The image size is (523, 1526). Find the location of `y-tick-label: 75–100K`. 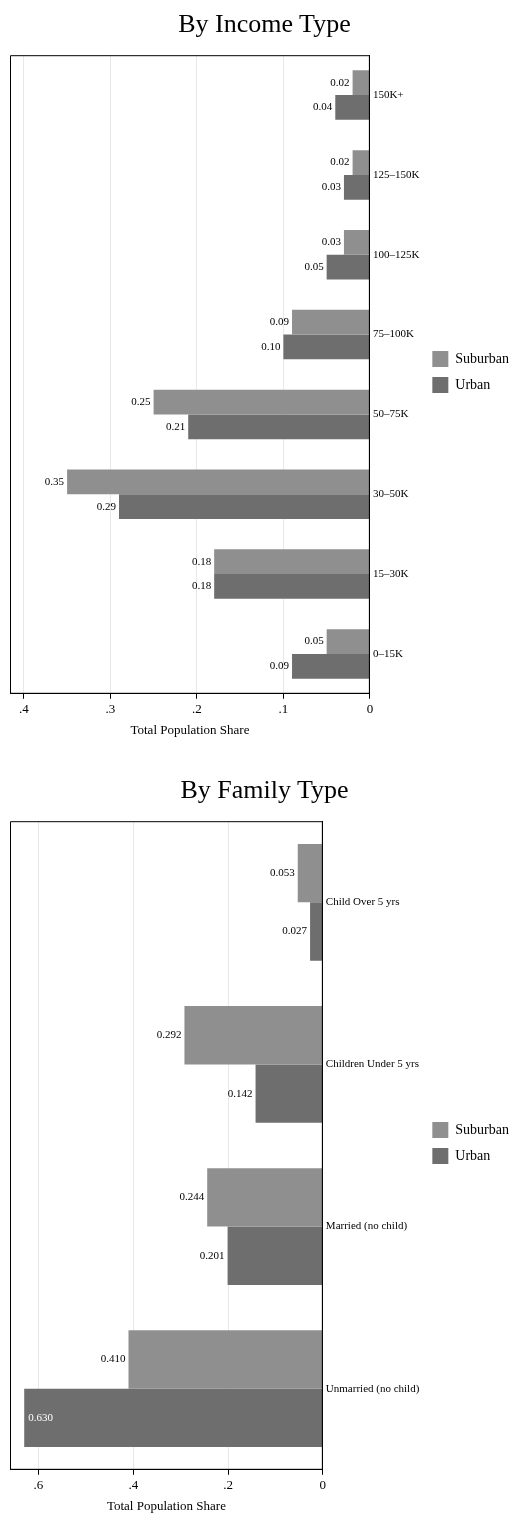

y-tick-label: 75–100K is located at coordinates (393, 333).